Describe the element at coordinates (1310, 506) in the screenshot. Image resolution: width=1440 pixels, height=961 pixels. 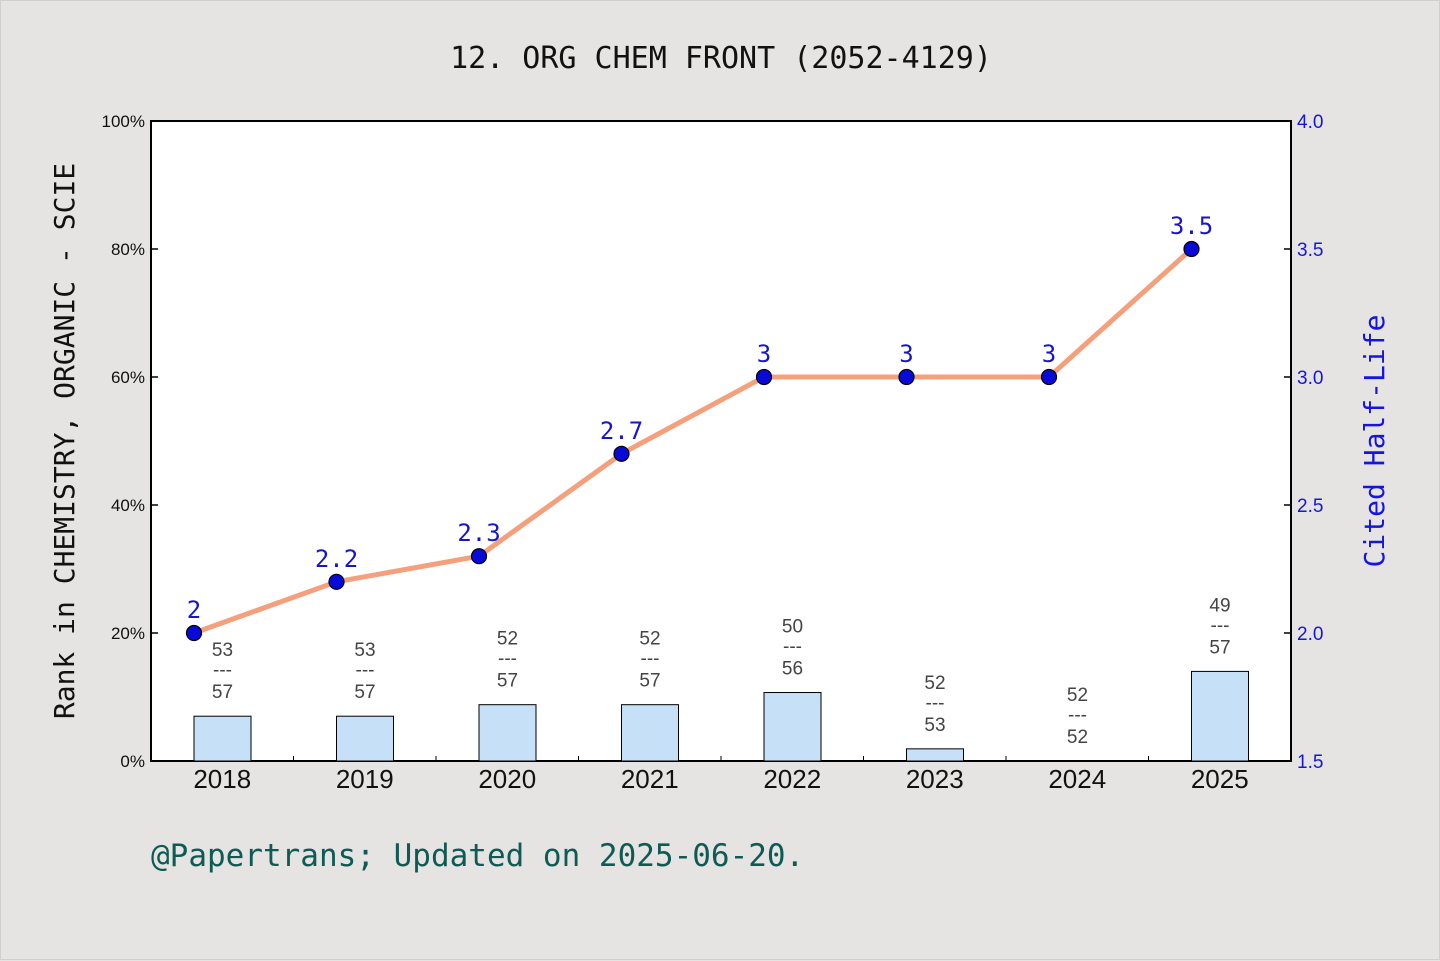
I see `y2-tick-label: 2.5` at that location.